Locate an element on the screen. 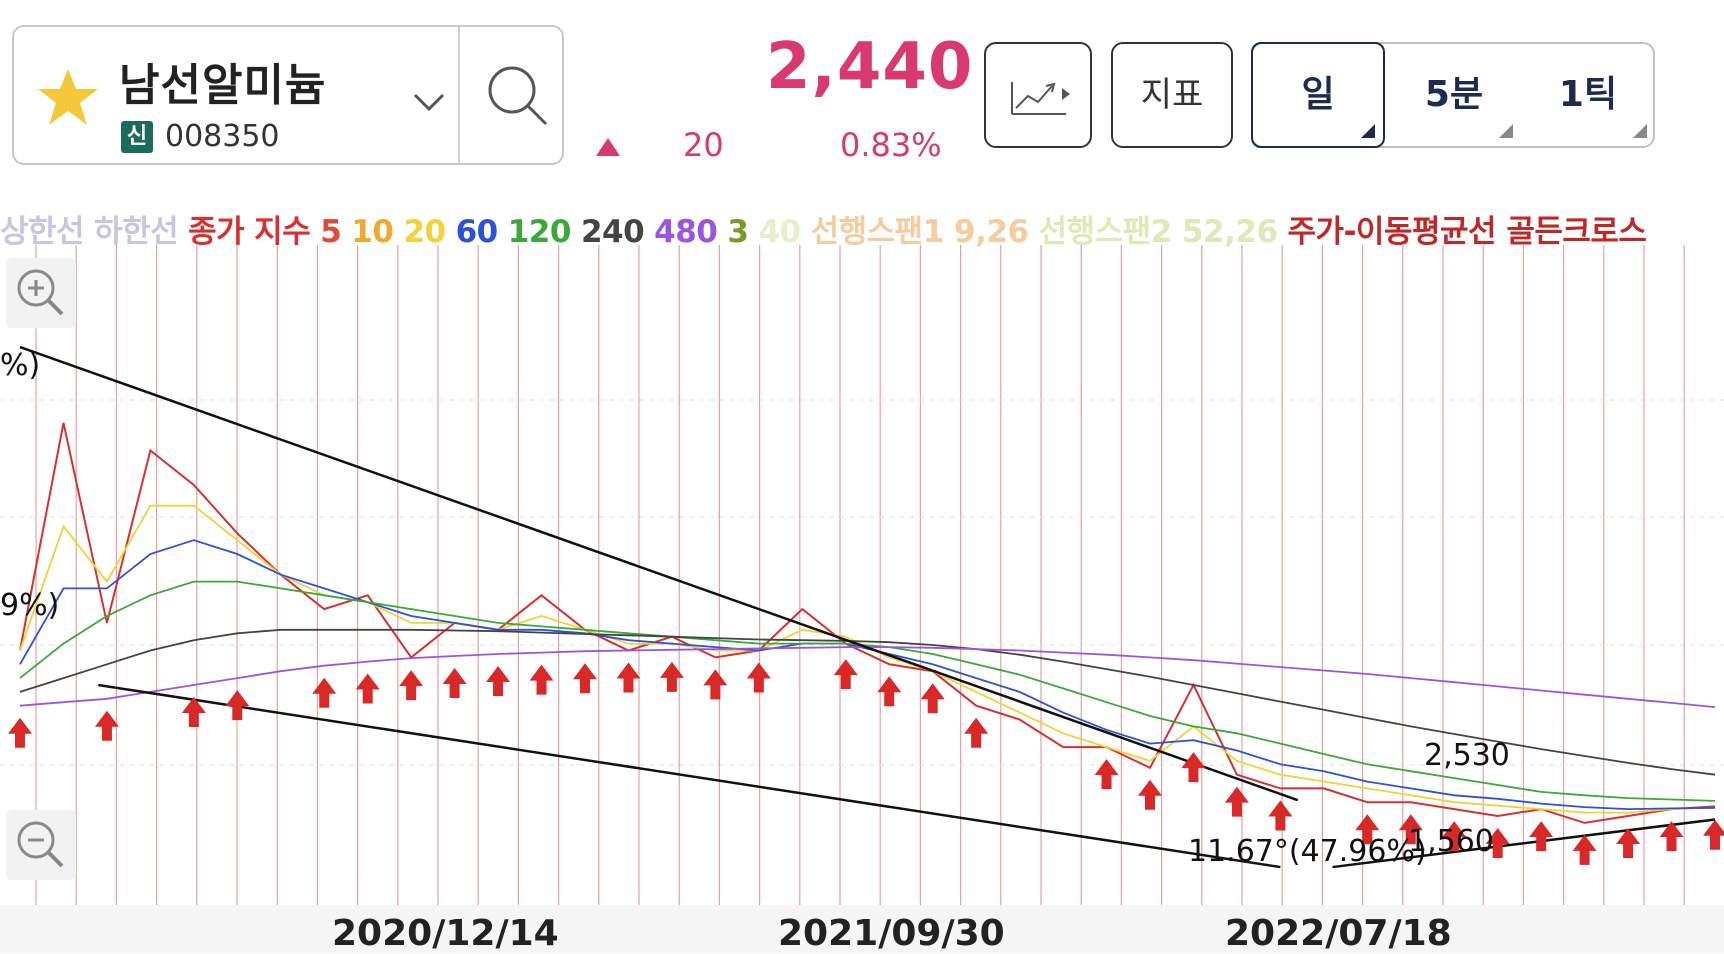 The width and height of the screenshot is (1724, 954). legend-item: 선행스팬2 52,26 is located at coordinates (1158, 232).